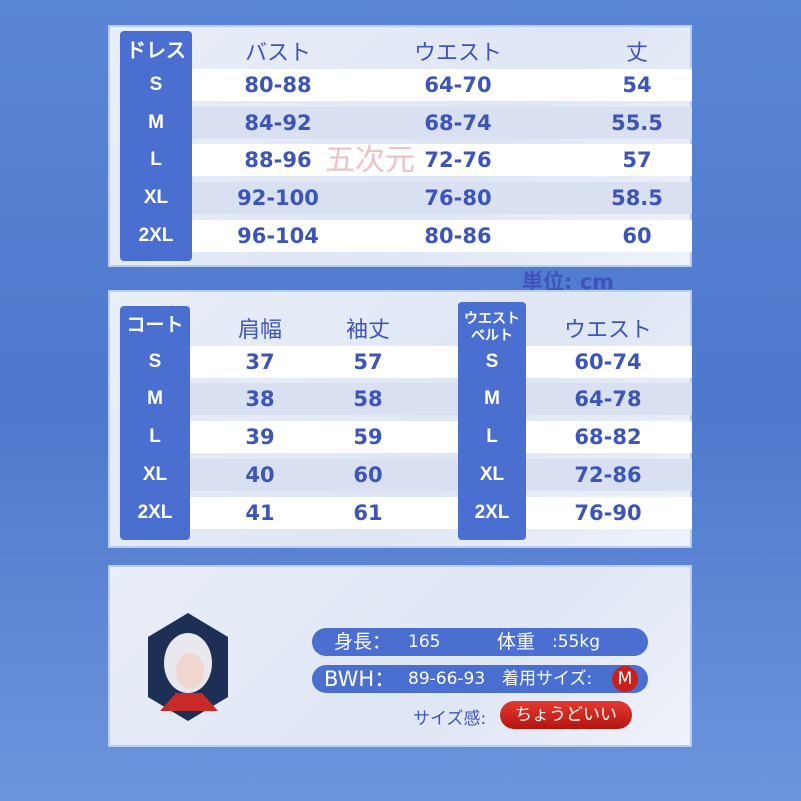 The width and height of the screenshot is (801, 801). What do you see at coordinates (278, 53) in the screenshot?
I see `header-bust: バスト` at bounding box center [278, 53].